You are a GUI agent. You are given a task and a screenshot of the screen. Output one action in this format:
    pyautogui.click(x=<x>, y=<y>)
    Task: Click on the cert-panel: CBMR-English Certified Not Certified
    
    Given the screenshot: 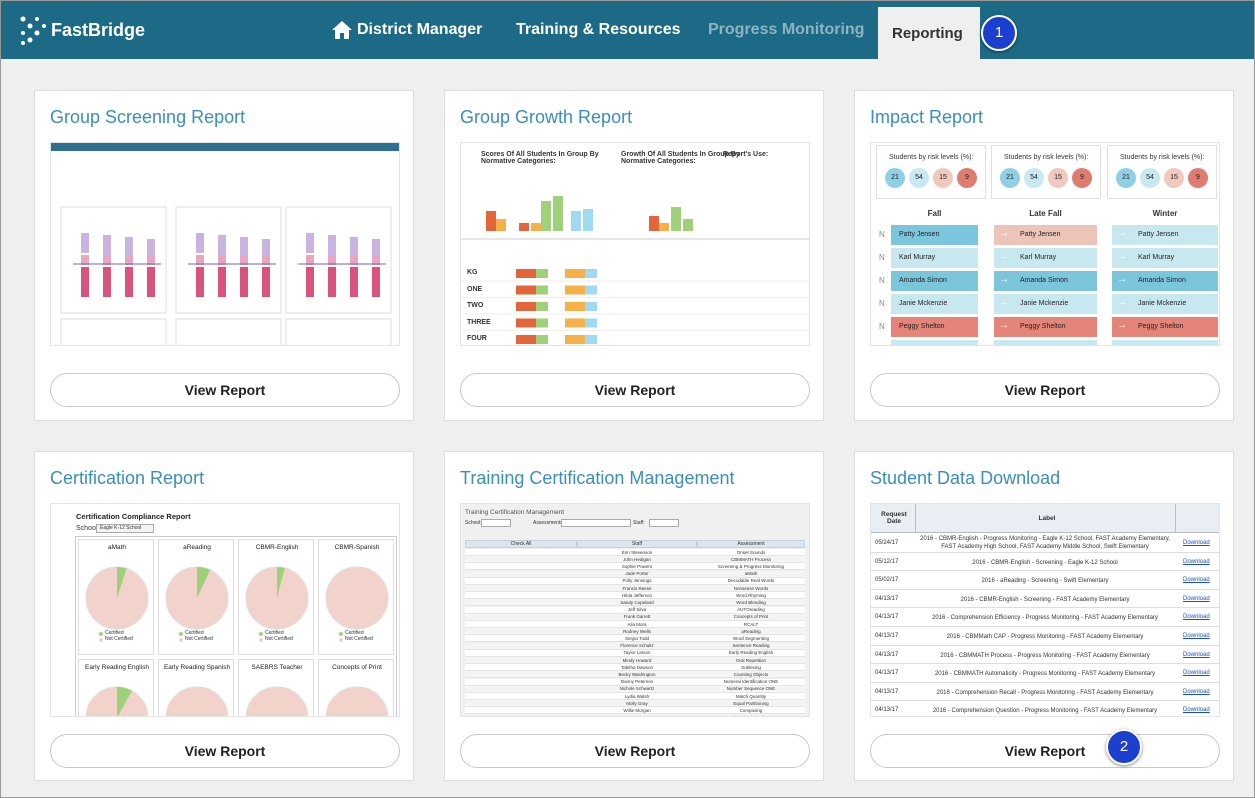 What is the action you would take?
    pyautogui.click(x=276, y=597)
    